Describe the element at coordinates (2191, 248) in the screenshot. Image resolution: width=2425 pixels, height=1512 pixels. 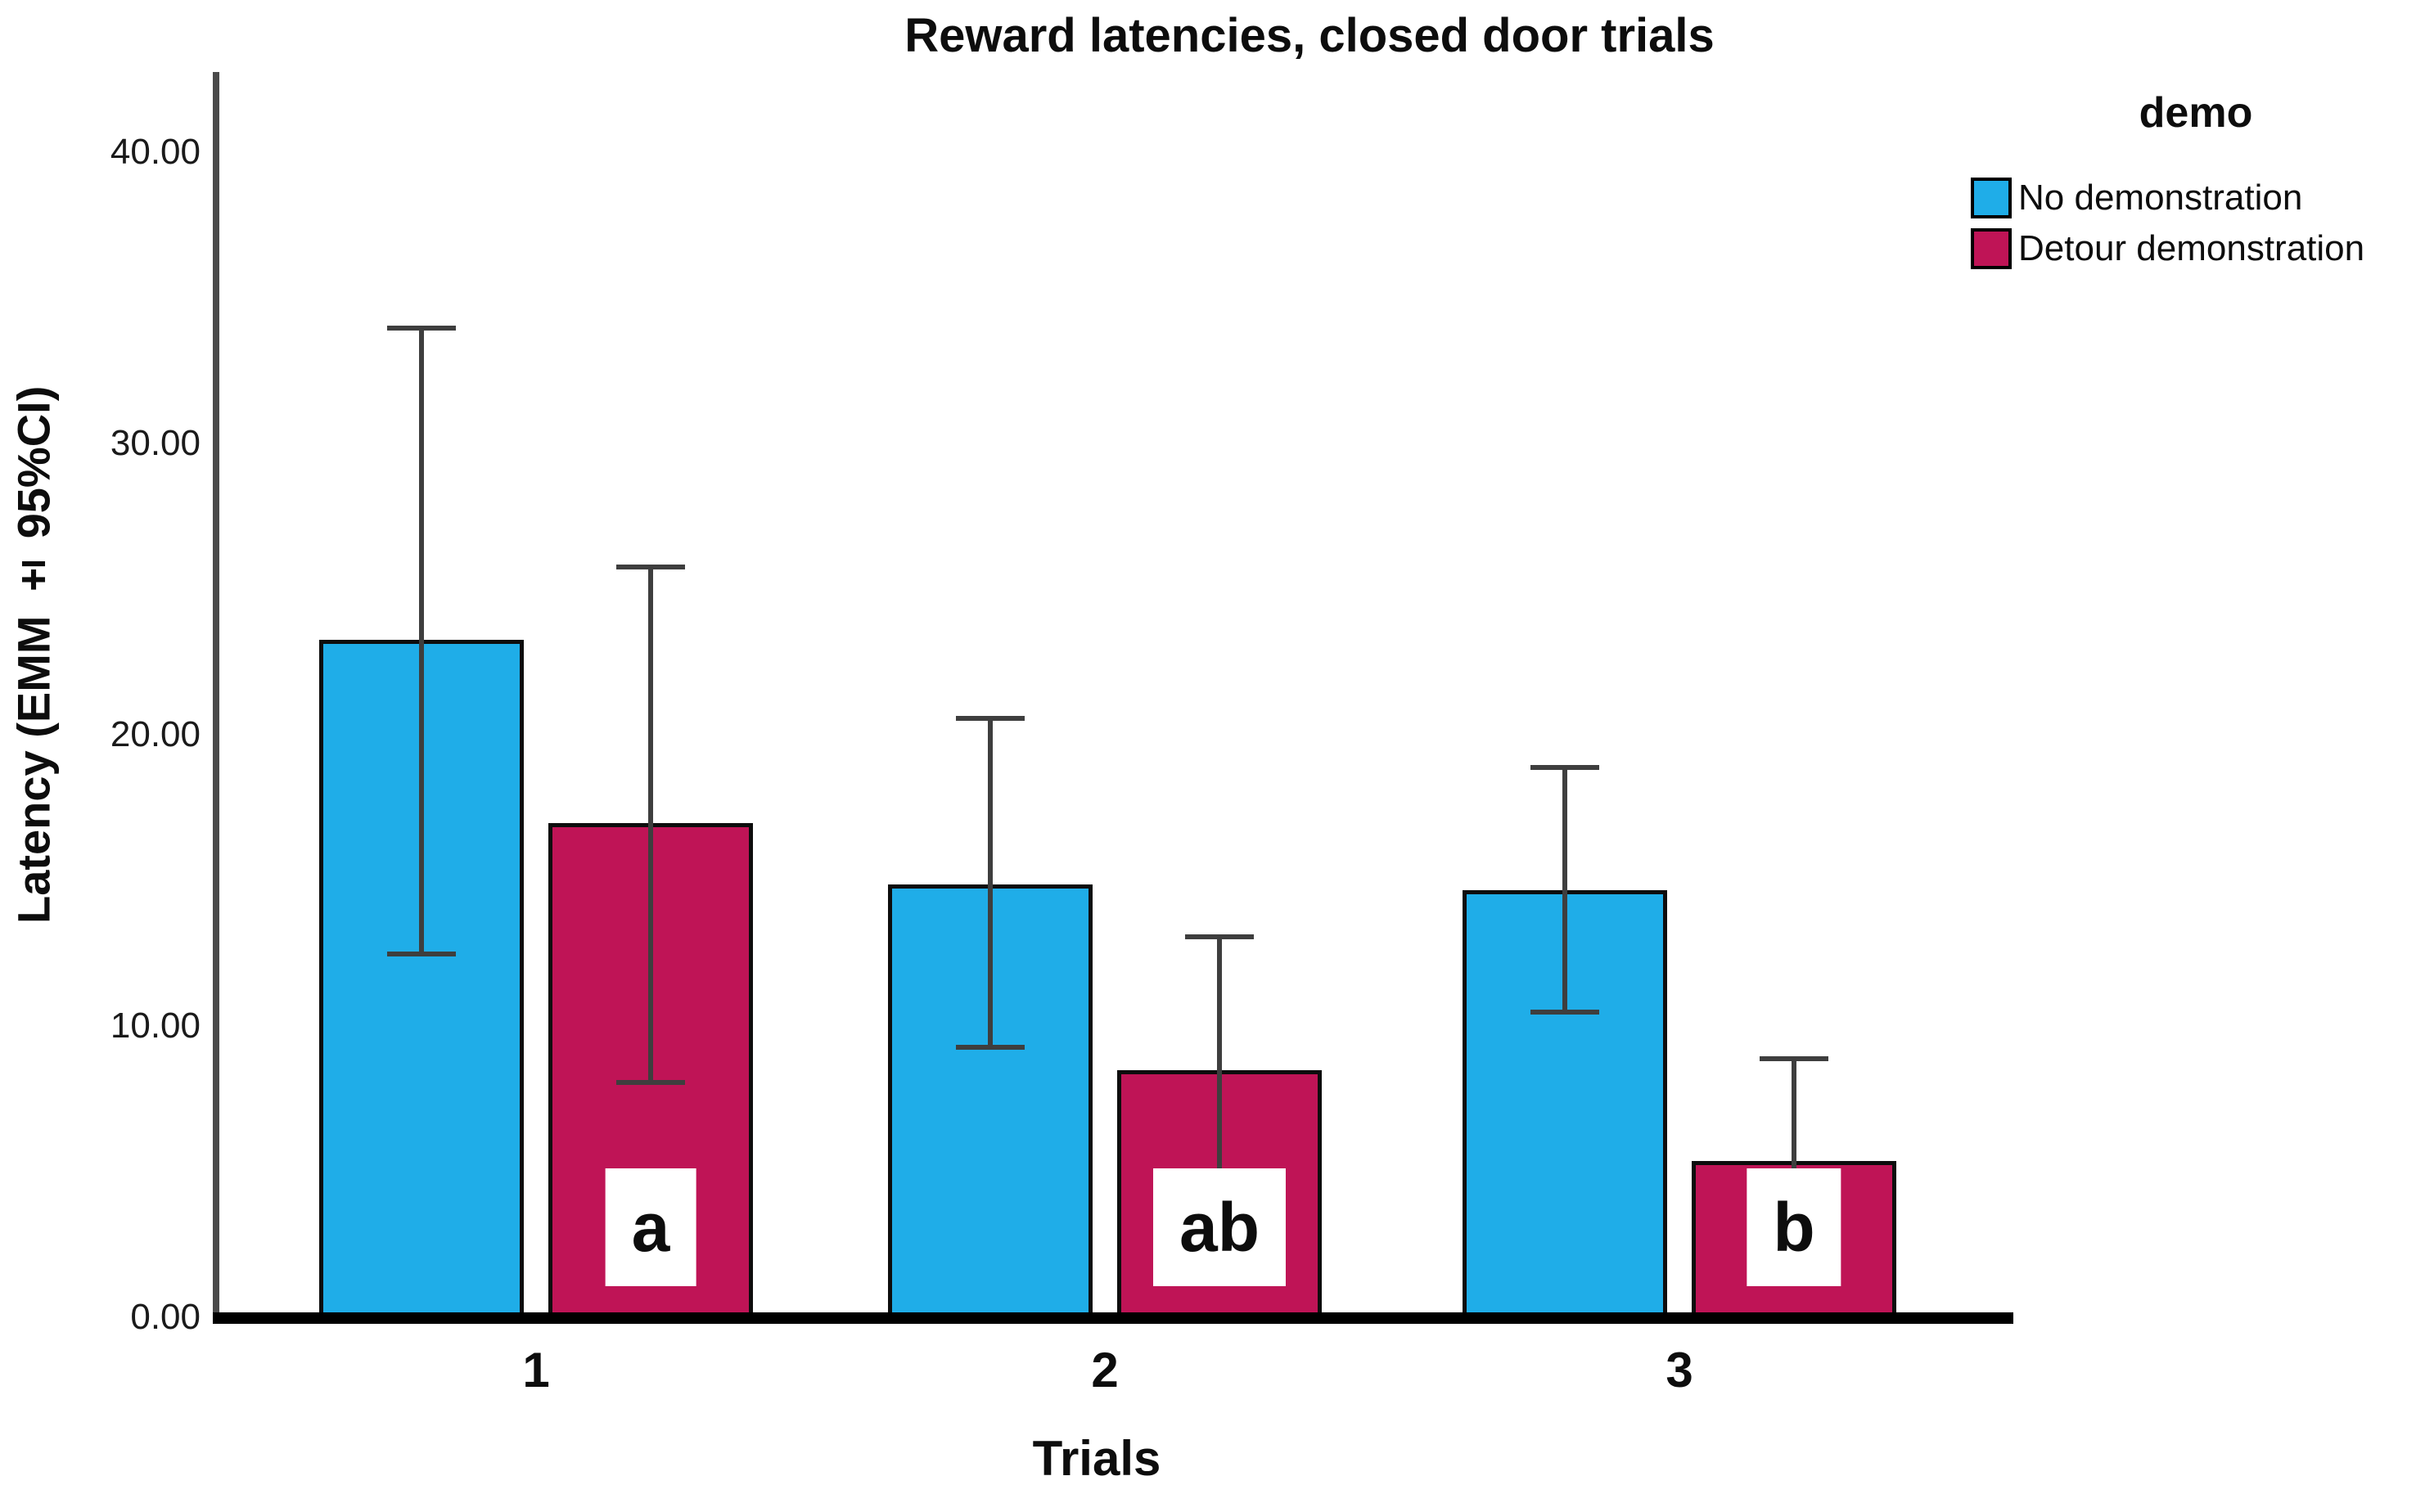
I see `legend-label-detour-demonstration: Detour demonstration` at that location.